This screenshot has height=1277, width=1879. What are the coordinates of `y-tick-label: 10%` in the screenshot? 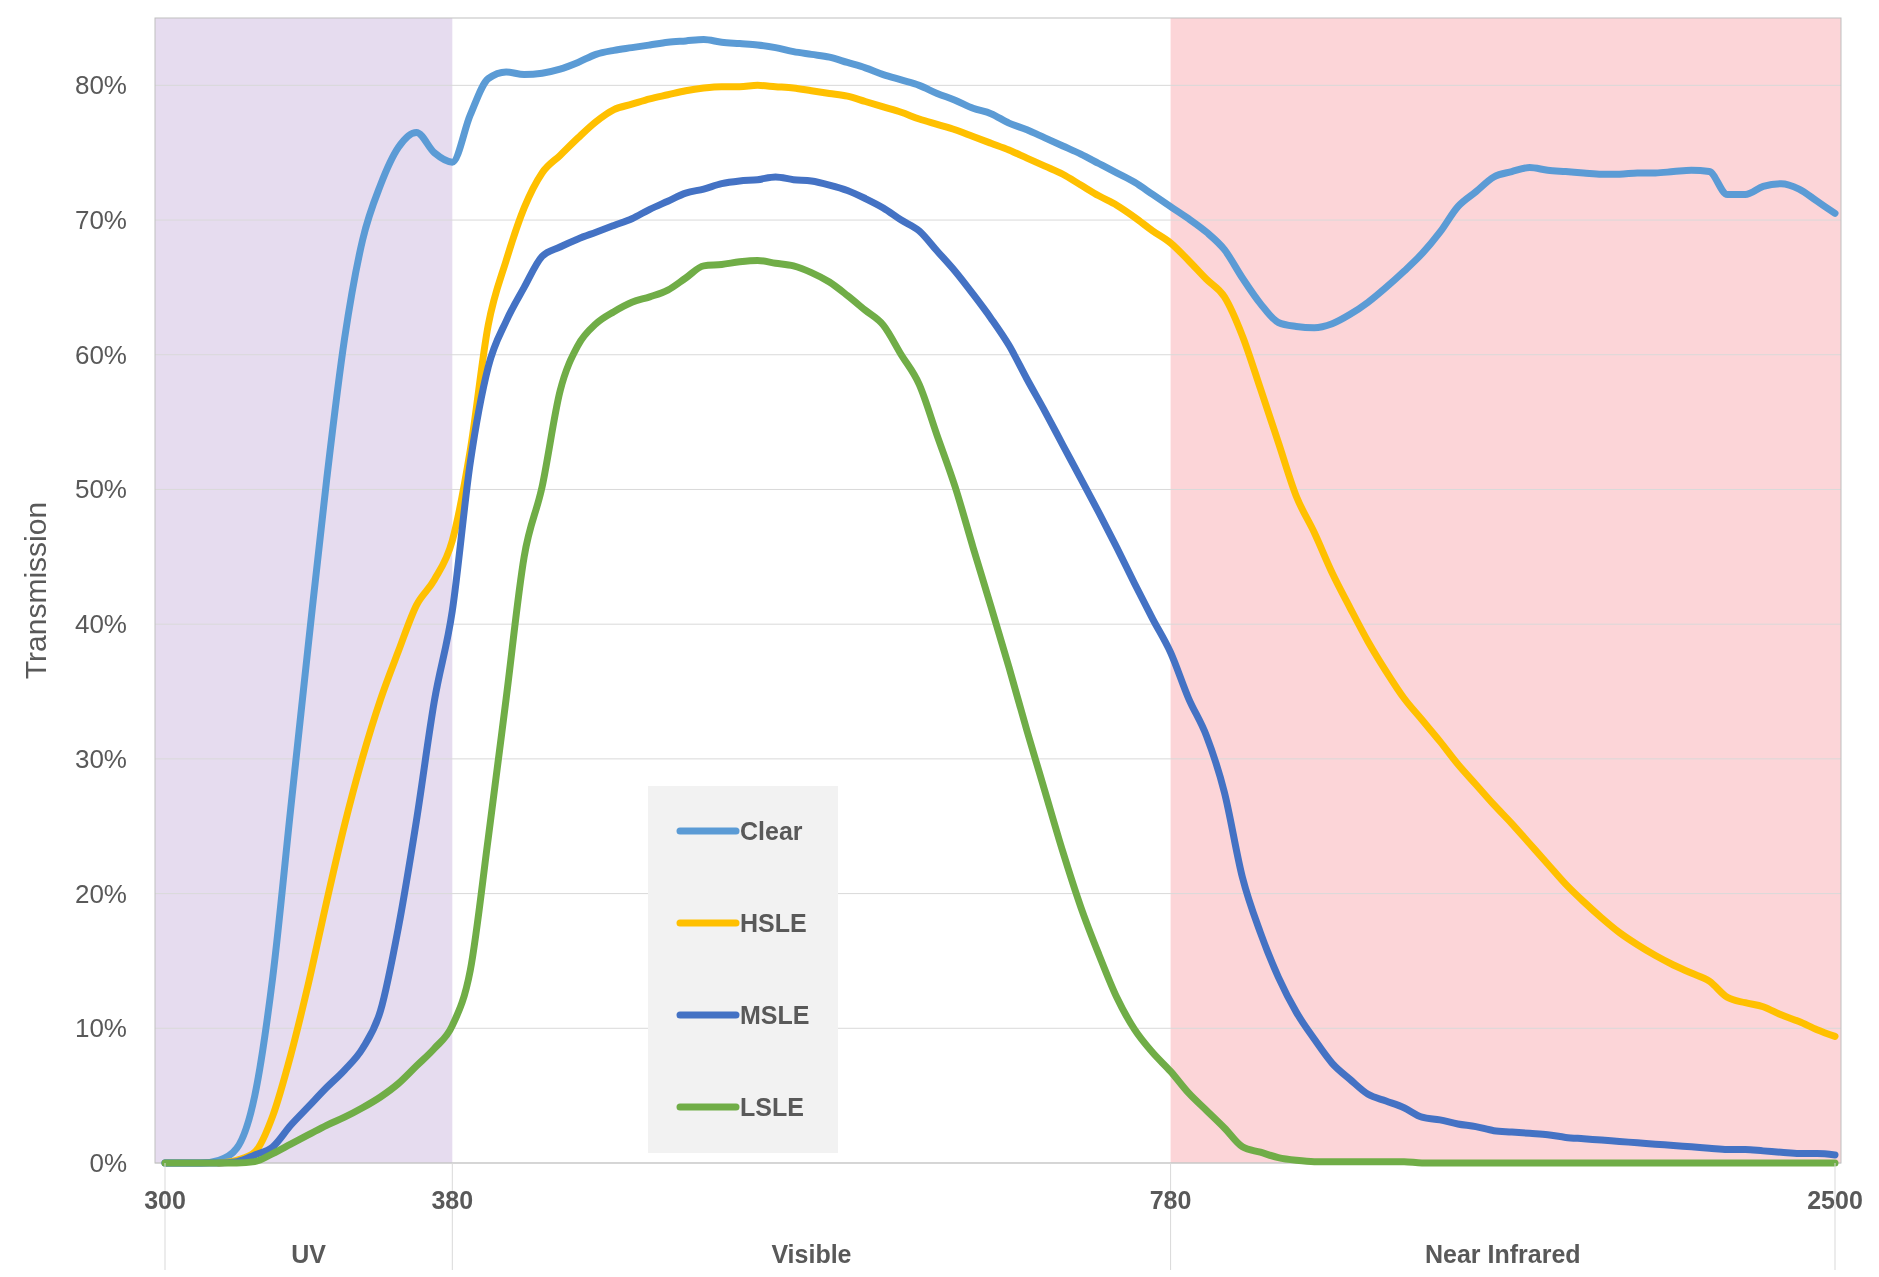 It's located at (100, 1028).